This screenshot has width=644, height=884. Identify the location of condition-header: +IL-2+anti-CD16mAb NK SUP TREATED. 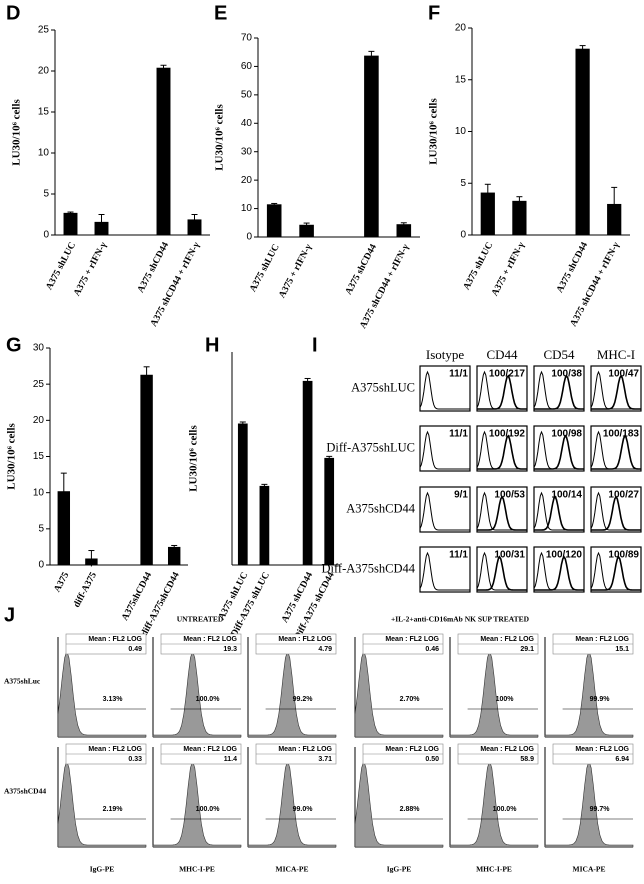
(460, 619).